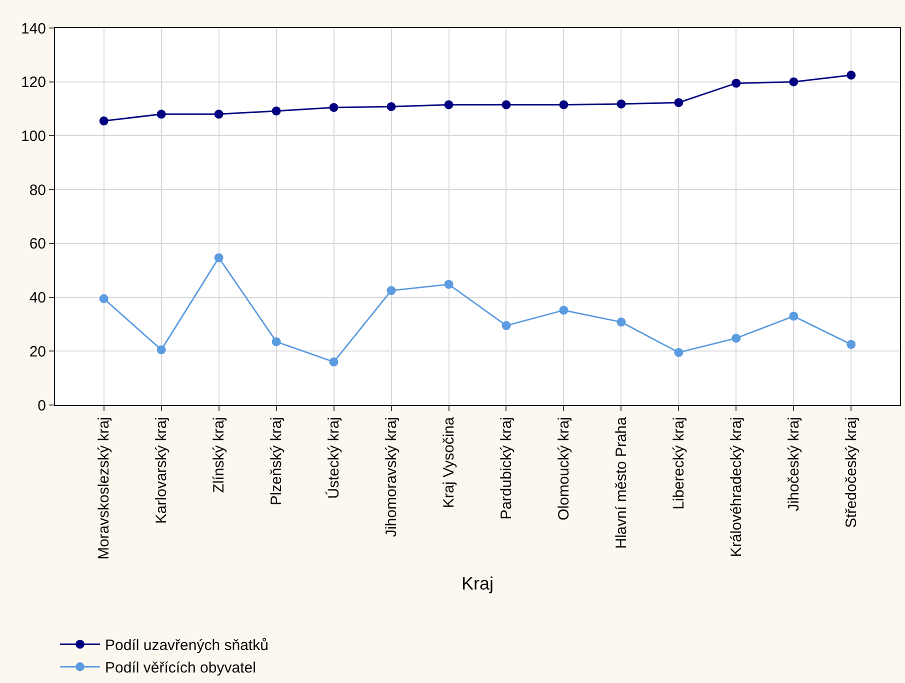 The width and height of the screenshot is (905, 683). What do you see at coordinates (794, 464) in the screenshot?
I see `x-tick-label: Jihočeský kraj` at bounding box center [794, 464].